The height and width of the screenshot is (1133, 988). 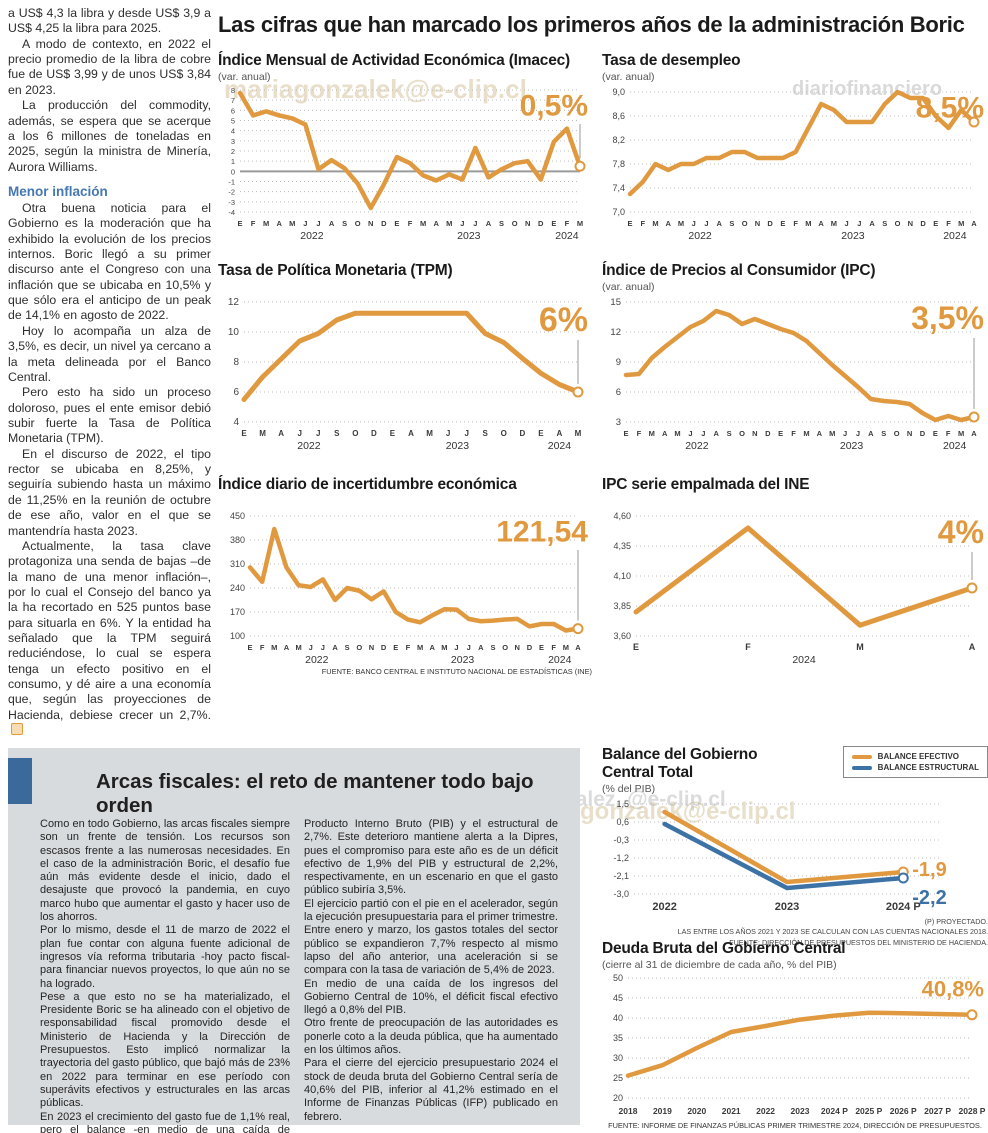 I want to click on svg-text: 7,8, so click(x=618, y=164).